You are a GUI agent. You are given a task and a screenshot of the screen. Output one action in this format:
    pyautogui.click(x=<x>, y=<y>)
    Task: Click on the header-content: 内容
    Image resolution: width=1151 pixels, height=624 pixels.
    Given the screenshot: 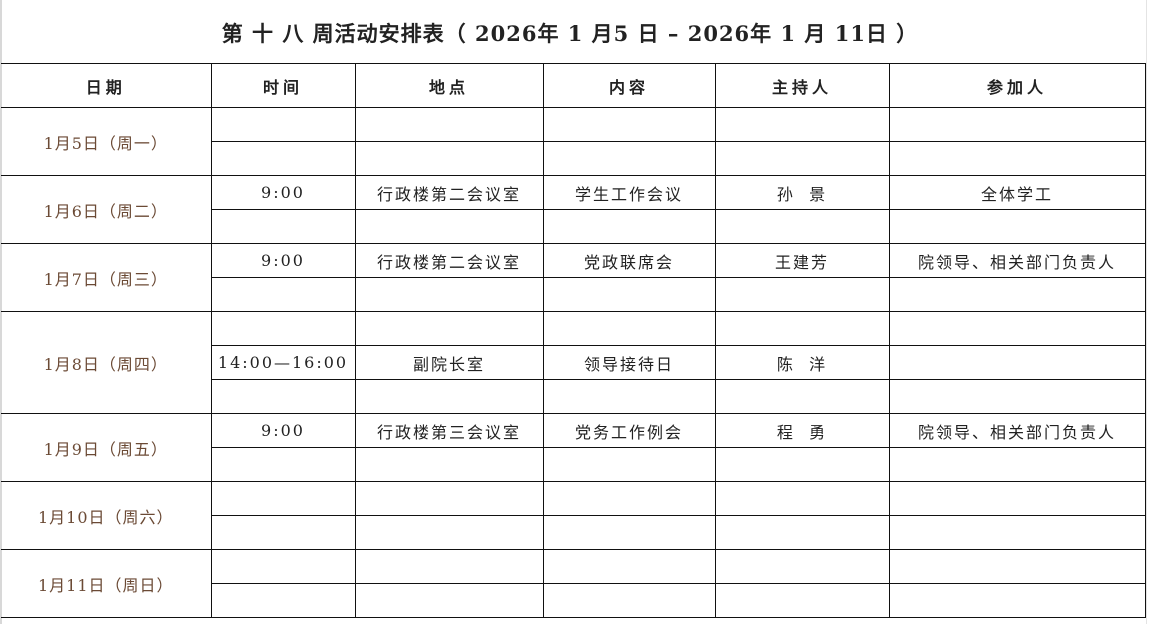 What is the action you would take?
    pyautogui.click(x=629, y=85)
    